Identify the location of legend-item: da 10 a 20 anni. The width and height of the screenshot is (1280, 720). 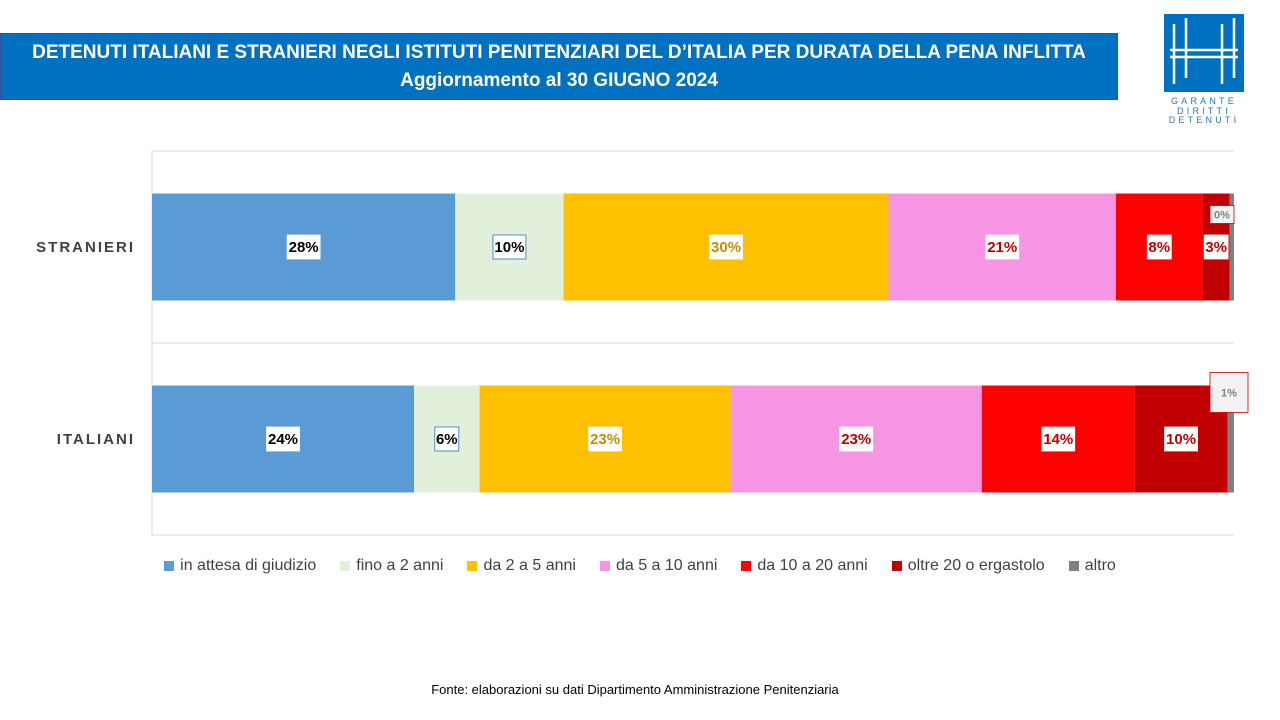
(804, 566).